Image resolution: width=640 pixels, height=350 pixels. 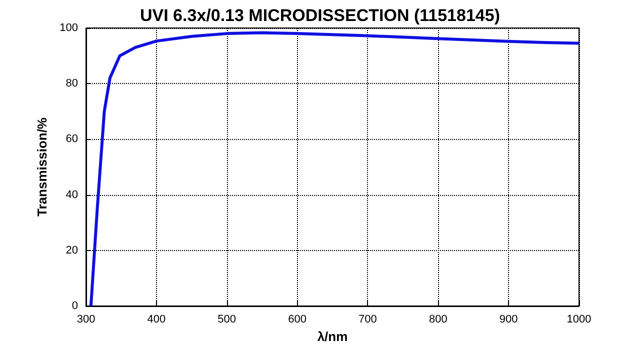 I want to click on x-tick-label: 300, so click(x=86, y=320).